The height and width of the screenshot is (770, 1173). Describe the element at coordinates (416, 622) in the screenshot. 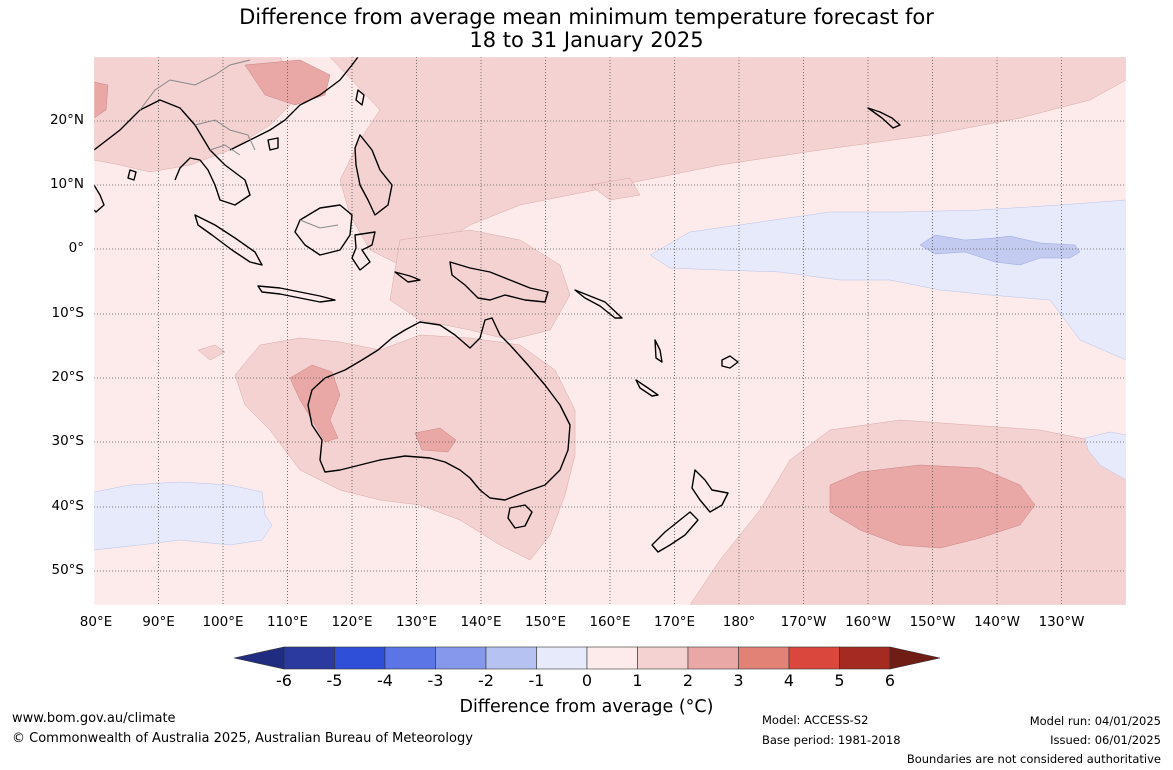

I see `lon-label-130e: 130°E` at that location.